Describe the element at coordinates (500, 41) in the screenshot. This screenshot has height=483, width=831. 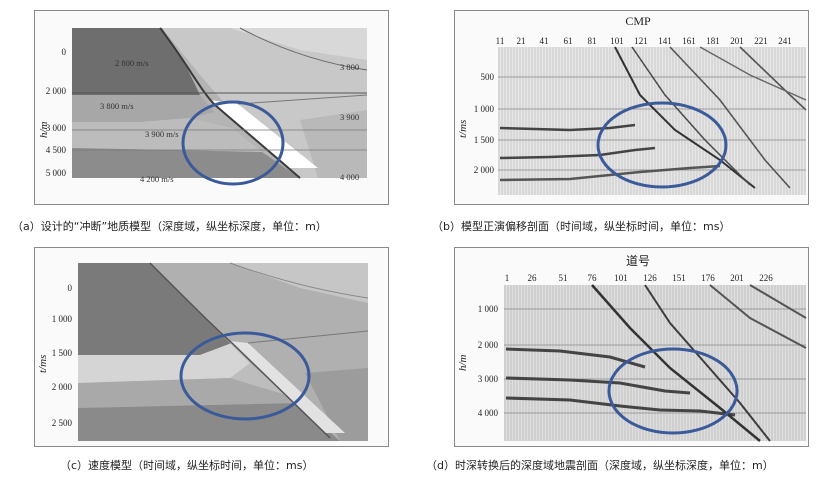
I see `x-tick: 11` at that location.